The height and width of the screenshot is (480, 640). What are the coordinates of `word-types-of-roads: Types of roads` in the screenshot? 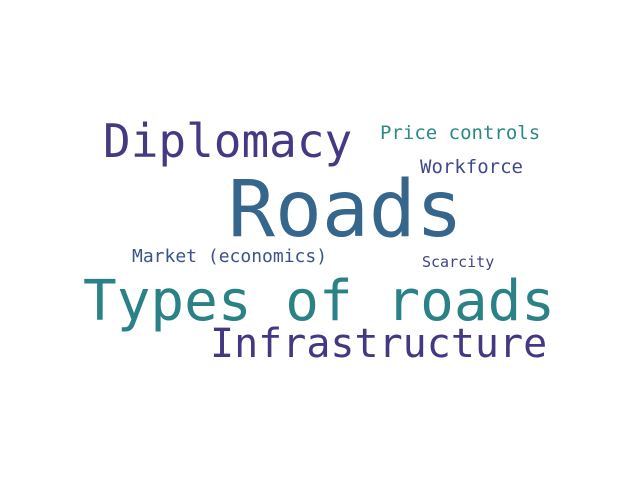 It's located at (319, 301).